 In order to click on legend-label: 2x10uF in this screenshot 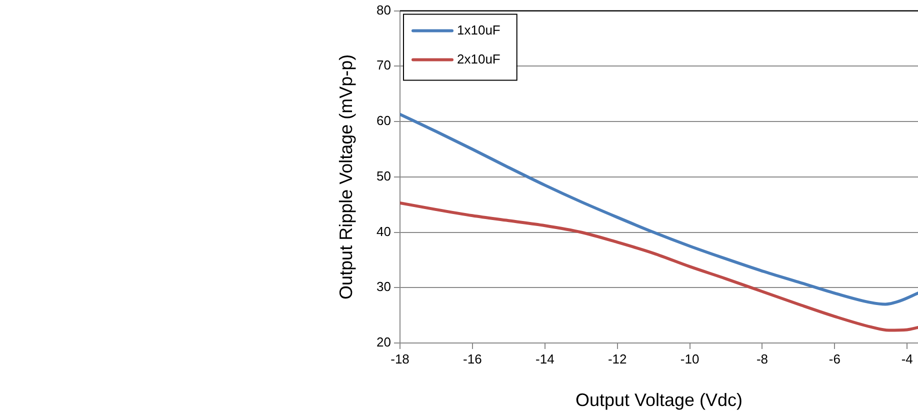, I will do `click(478, 58)`.